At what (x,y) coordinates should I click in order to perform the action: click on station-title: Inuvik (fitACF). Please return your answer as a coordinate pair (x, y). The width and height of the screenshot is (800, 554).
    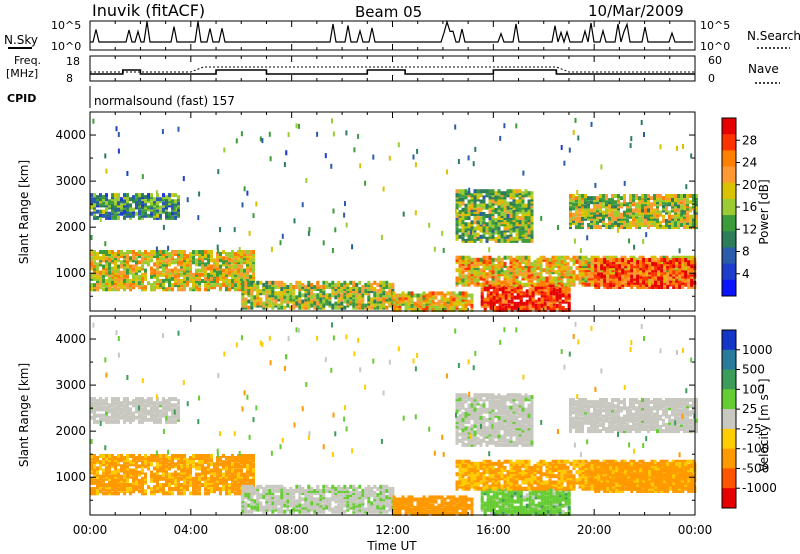
    Looking at the image, I should click on (148, 10).